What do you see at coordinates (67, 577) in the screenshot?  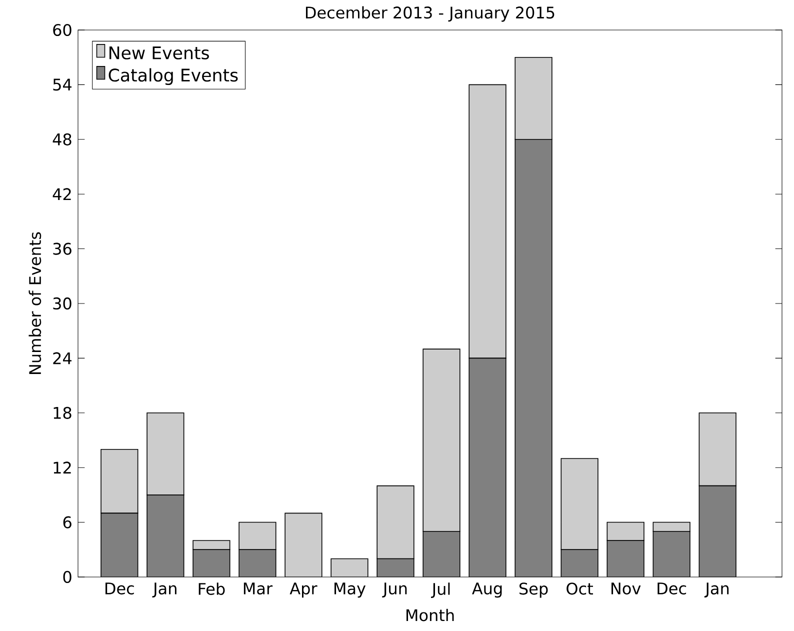 I see `y-tick-label: 0` at bounding box center [67, 577].